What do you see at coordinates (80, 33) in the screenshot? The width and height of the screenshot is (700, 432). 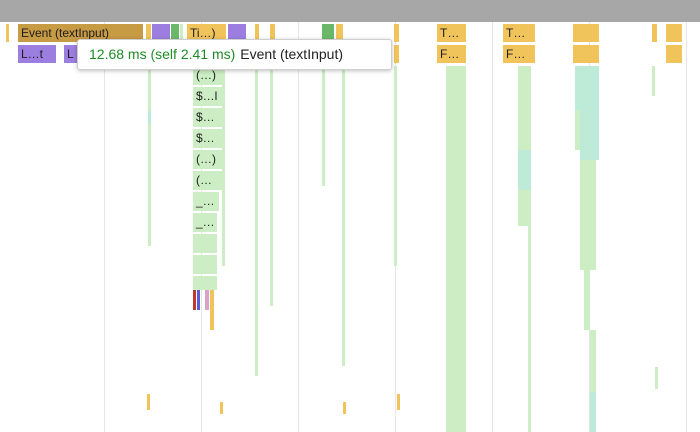 I see `event-textinput-block: Event (textInput)` at bounding box center [80, 33].